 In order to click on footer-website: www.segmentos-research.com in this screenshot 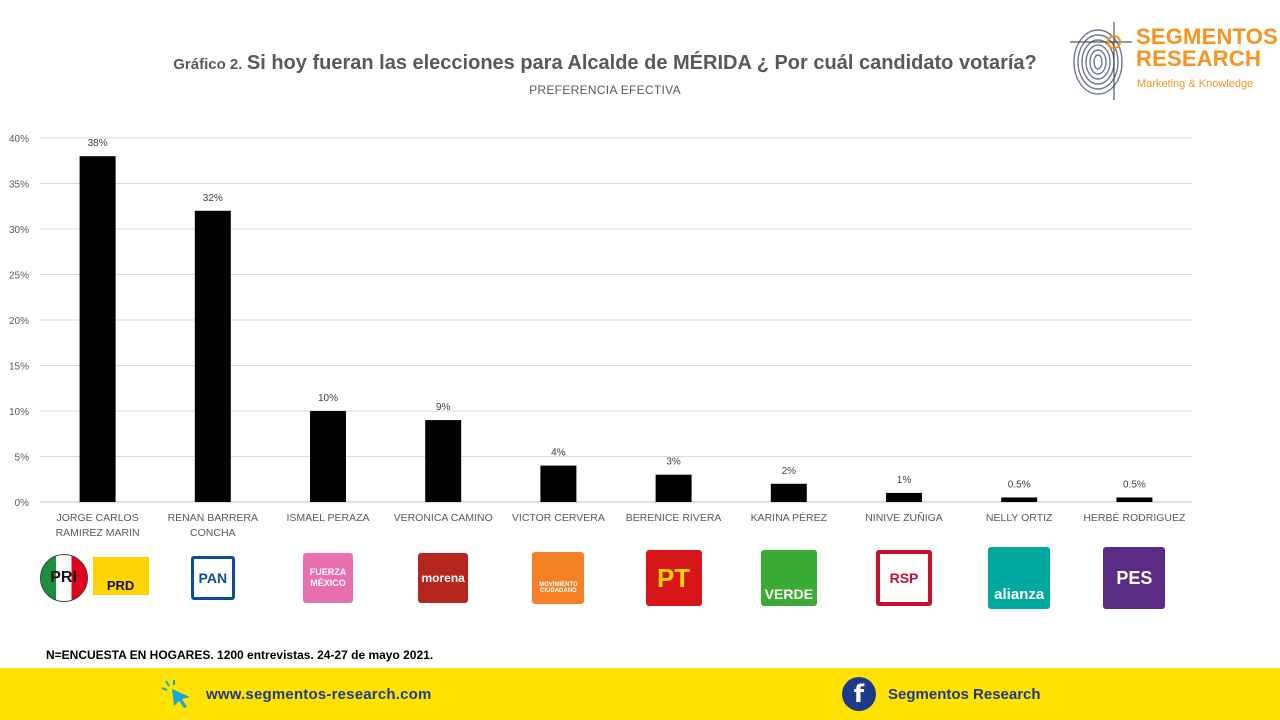, I will do `click(296, 694)`.